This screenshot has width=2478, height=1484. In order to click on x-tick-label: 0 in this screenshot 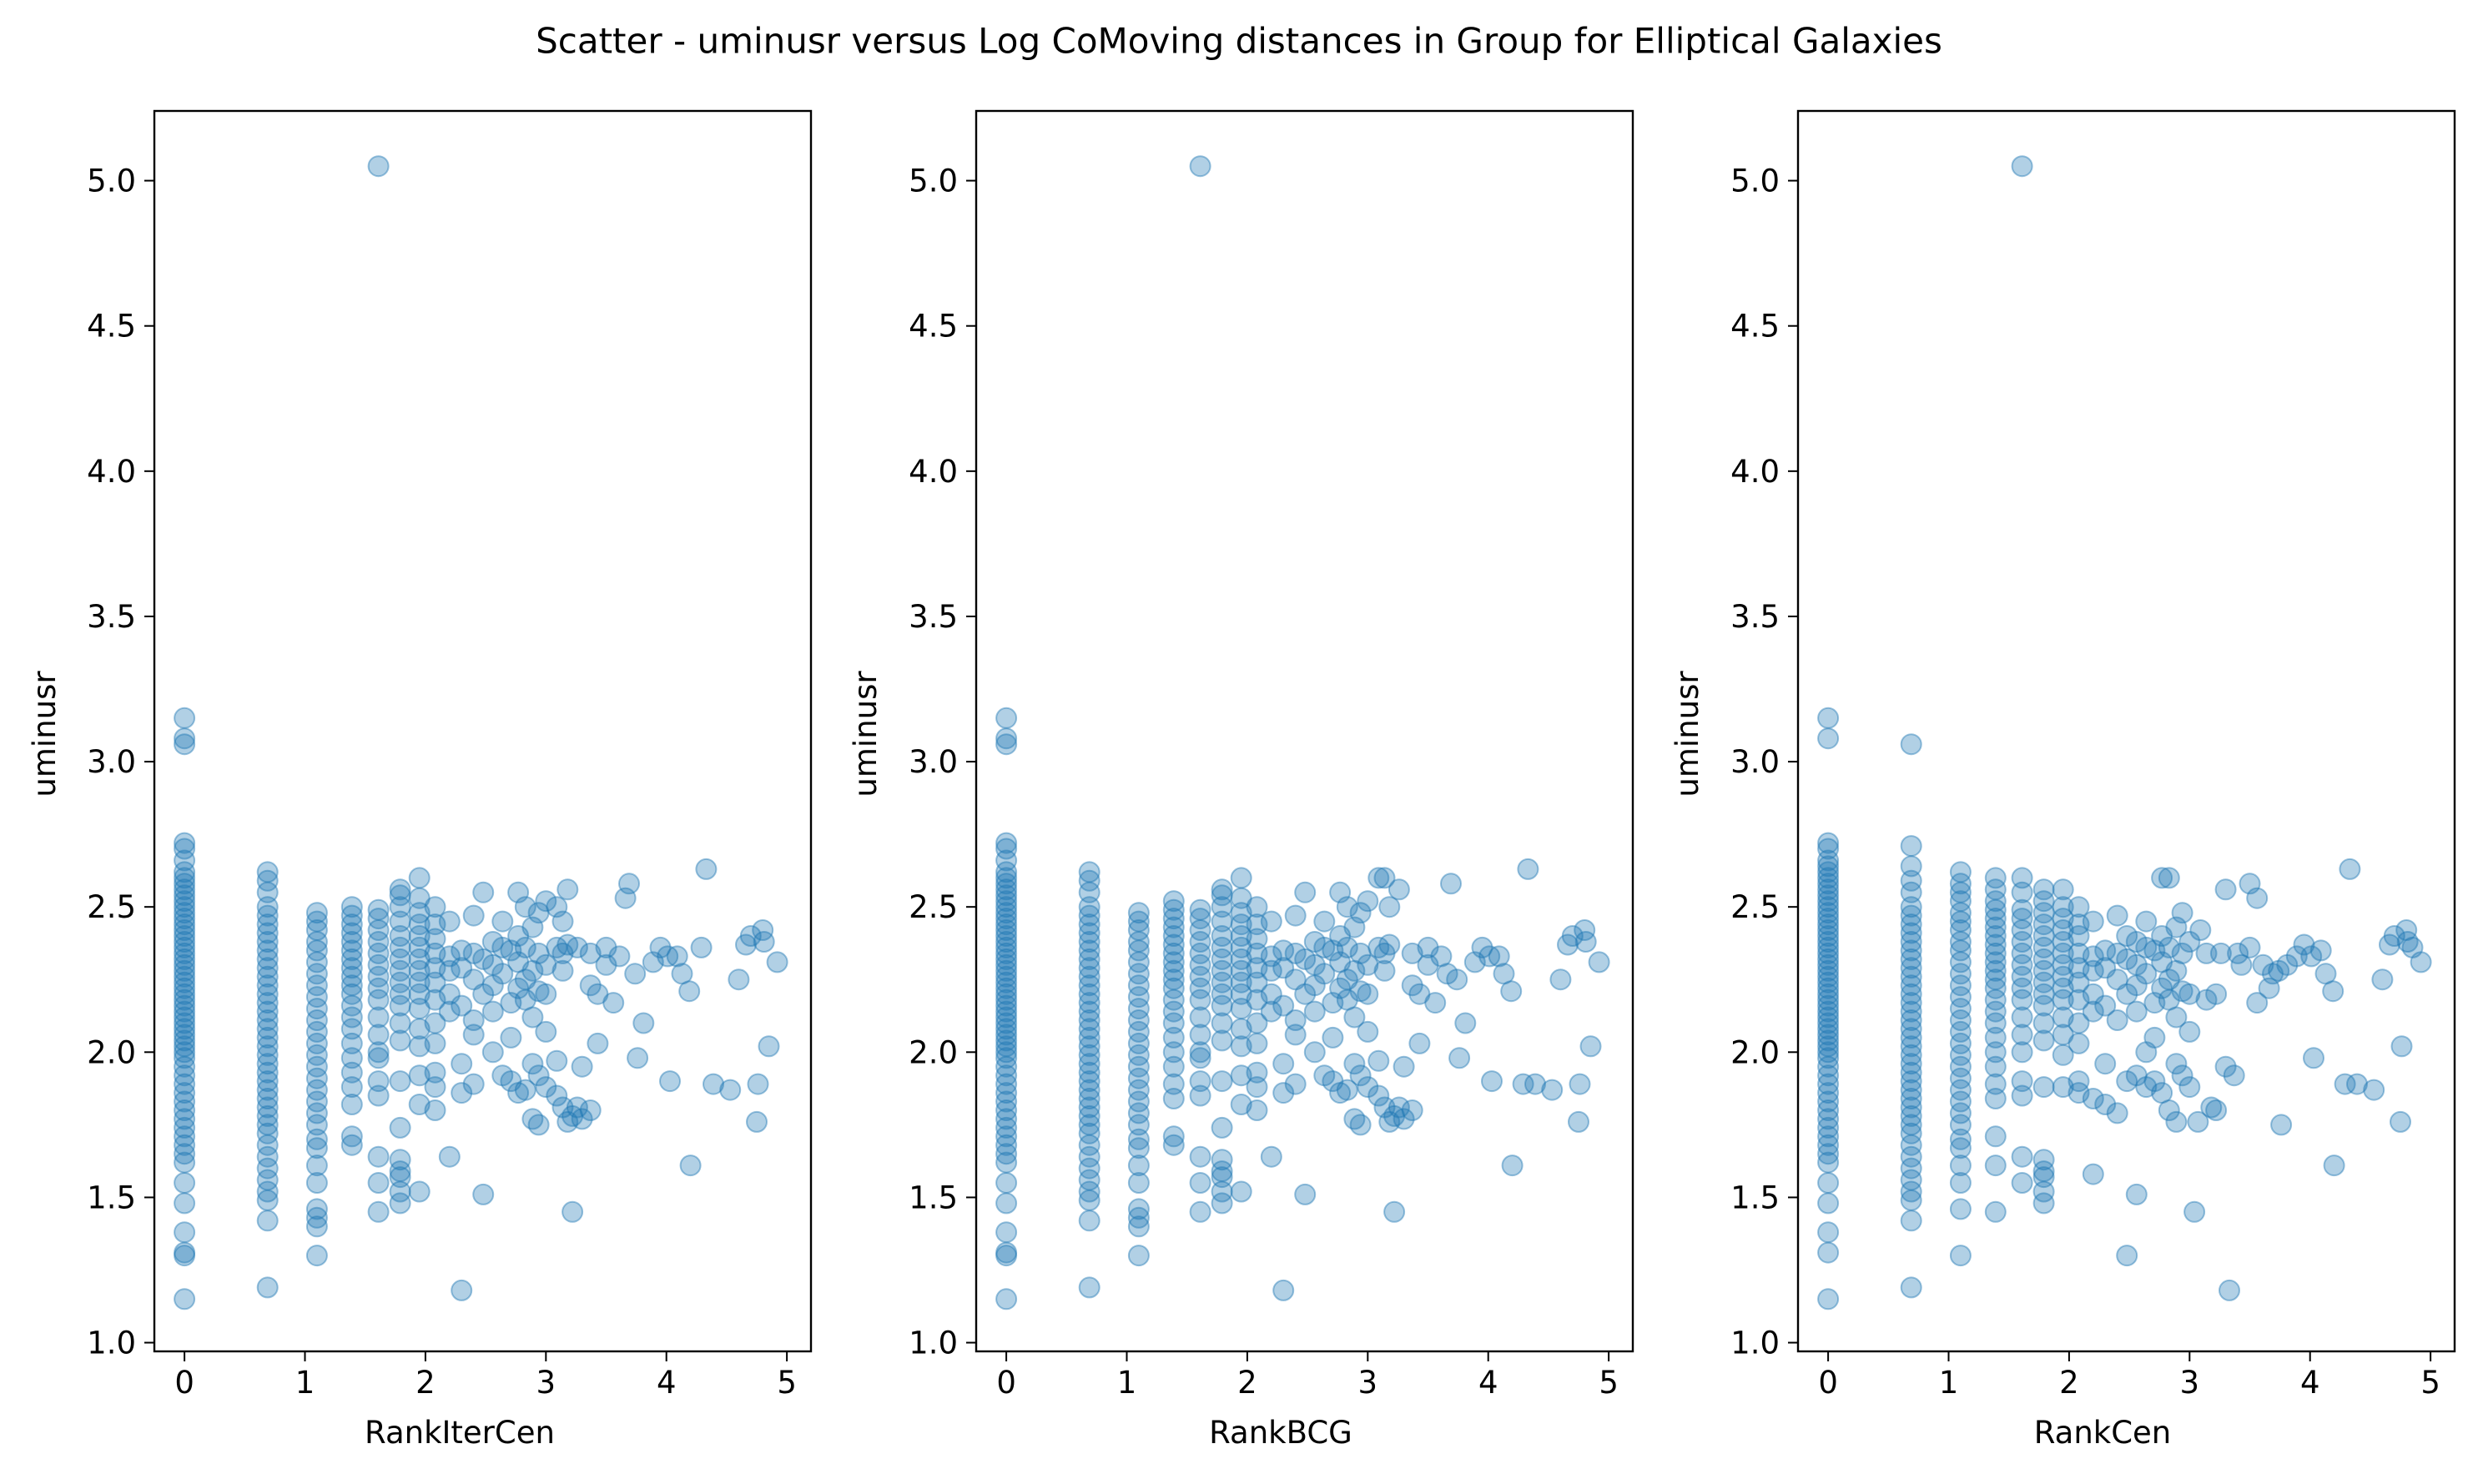, I will do `click(184, 1383)`.